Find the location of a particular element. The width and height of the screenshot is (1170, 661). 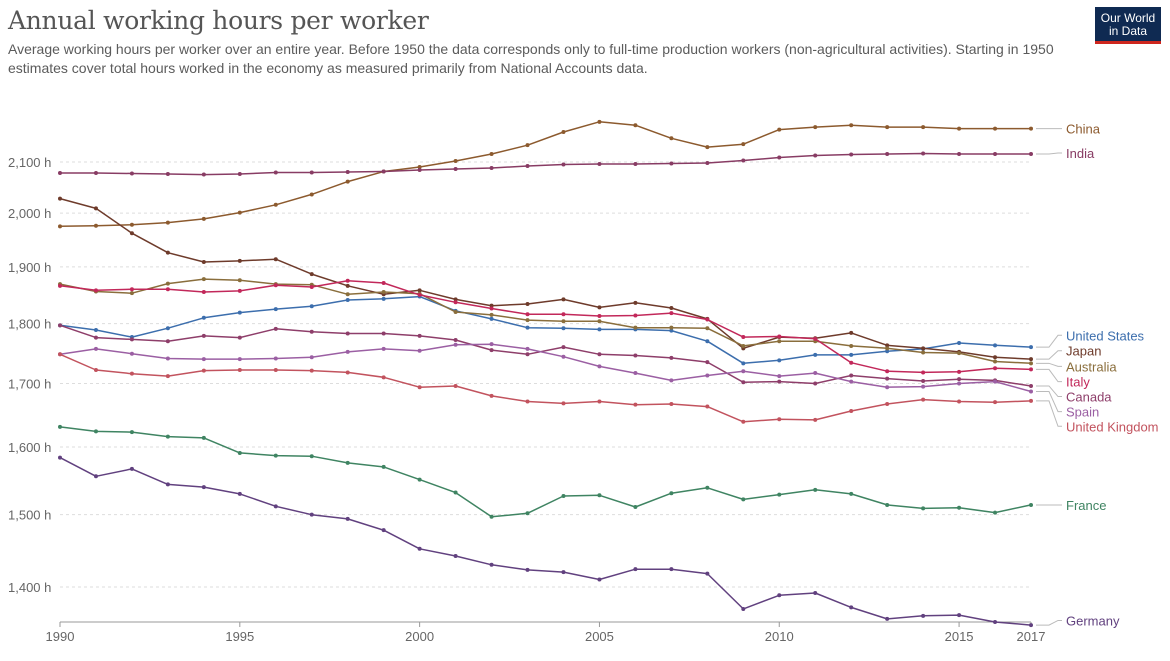

x-tick-label: 2010 is located at coordinates (779, 636).